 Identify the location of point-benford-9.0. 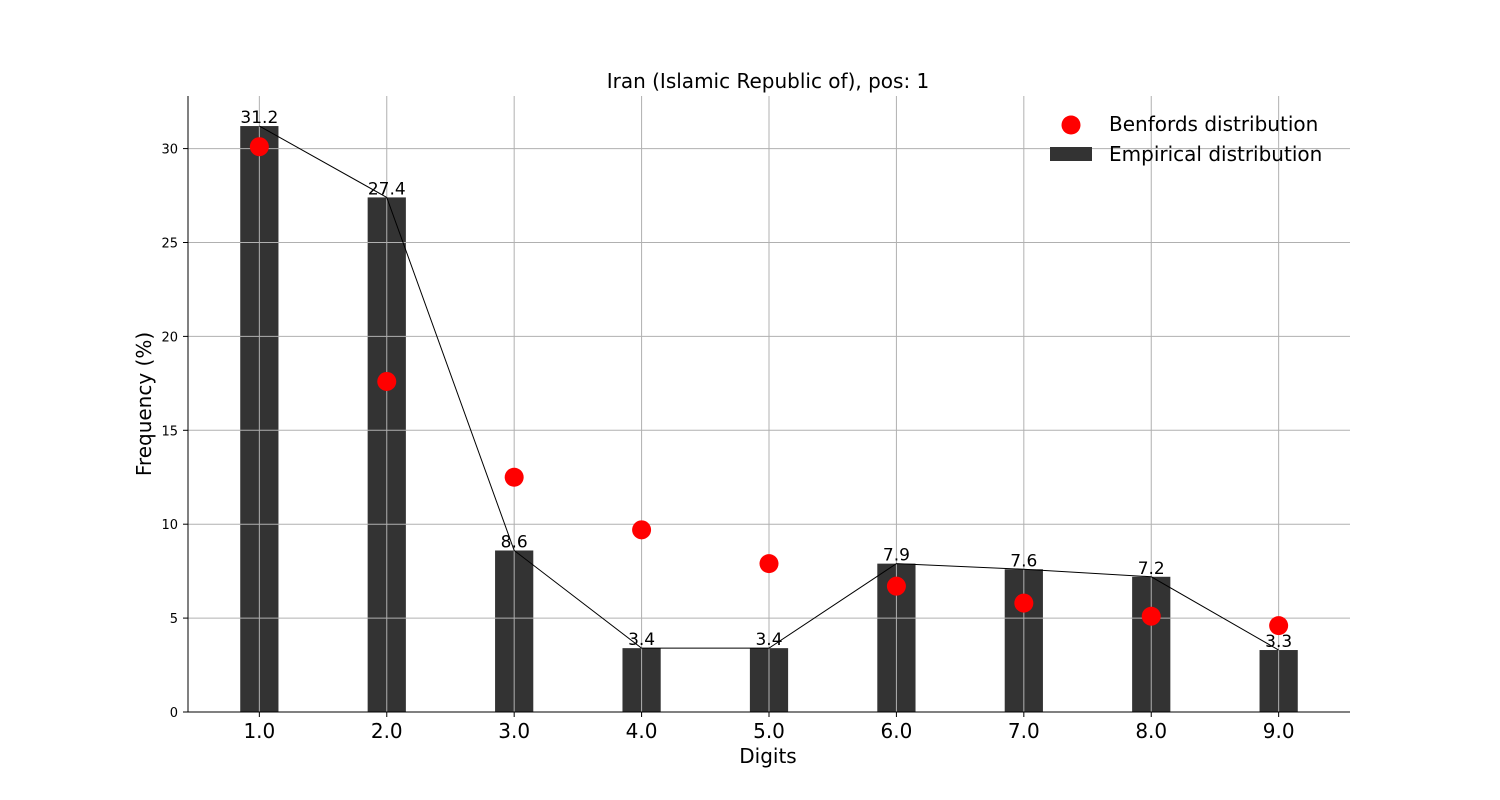
(1279, 626).